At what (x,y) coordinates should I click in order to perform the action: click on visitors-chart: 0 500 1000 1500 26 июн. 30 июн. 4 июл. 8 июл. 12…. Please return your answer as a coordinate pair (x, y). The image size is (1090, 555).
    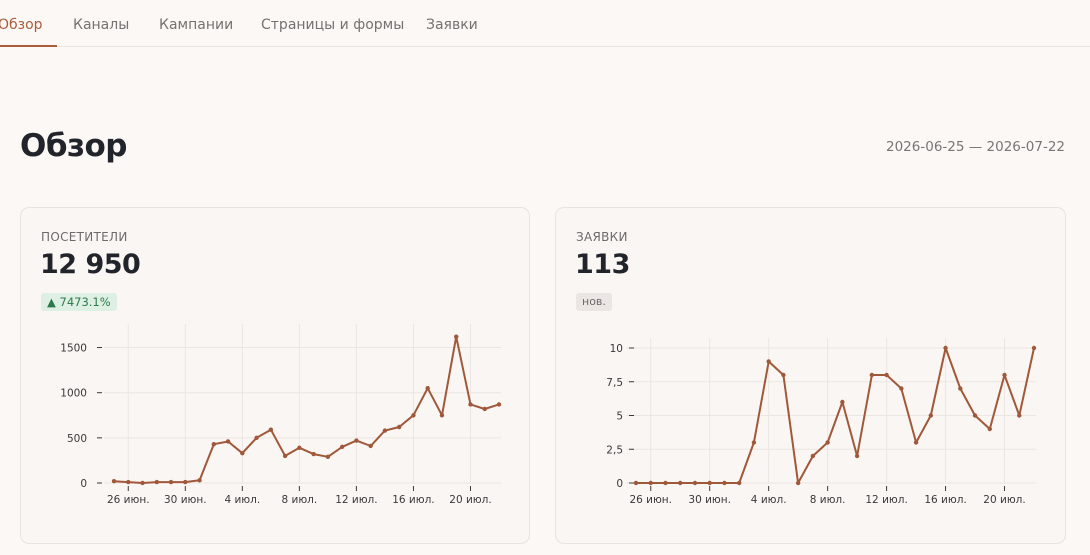
    Looking at the image, I should click on (281, 415).